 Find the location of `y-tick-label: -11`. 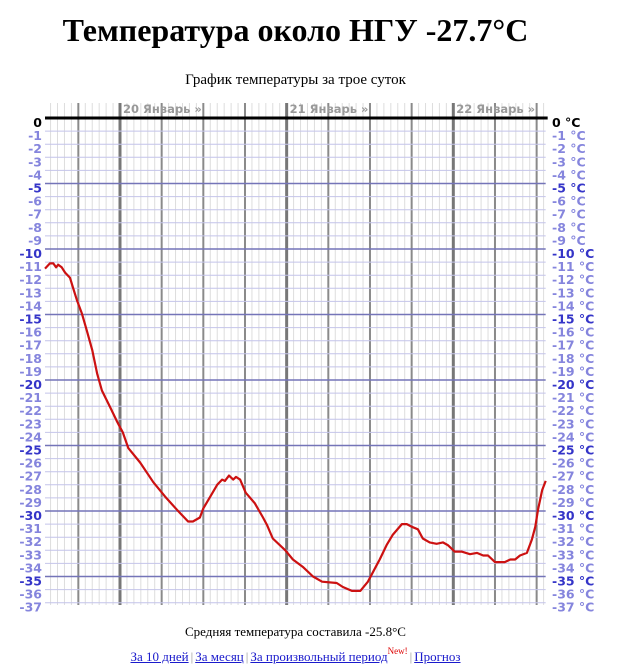

y-tick-label: -11 is located at coordinates (30, 266).